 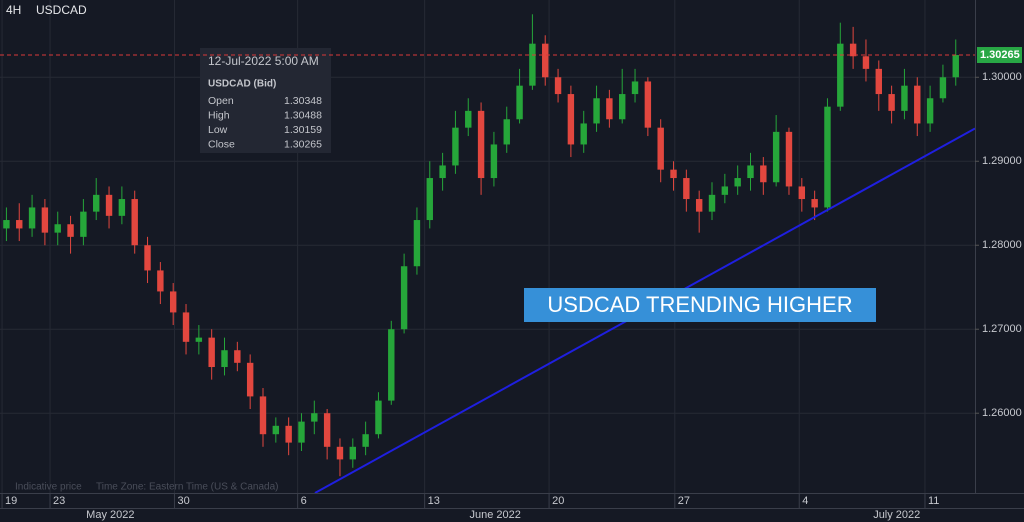 I want to click on annotation-box, so click(x=700, y=305).